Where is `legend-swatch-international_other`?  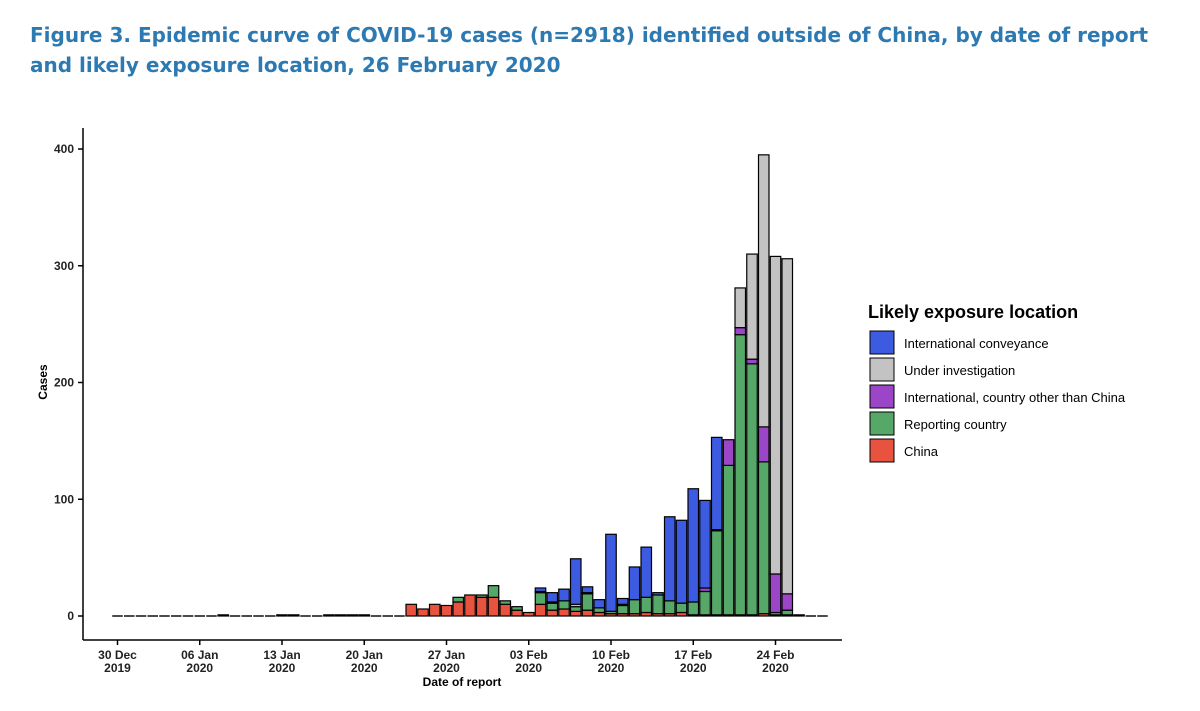
legend-swatch-international_other is located at coordinates (882, 396).